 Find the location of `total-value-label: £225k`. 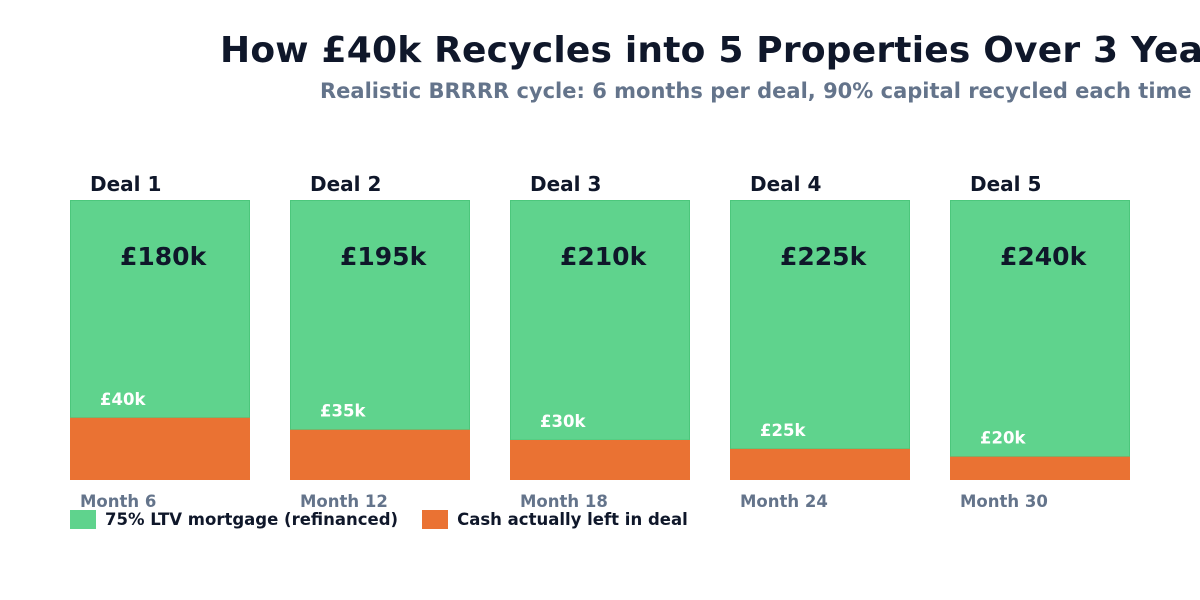

total-value-label: £225k is located at coordinates (824, 256).